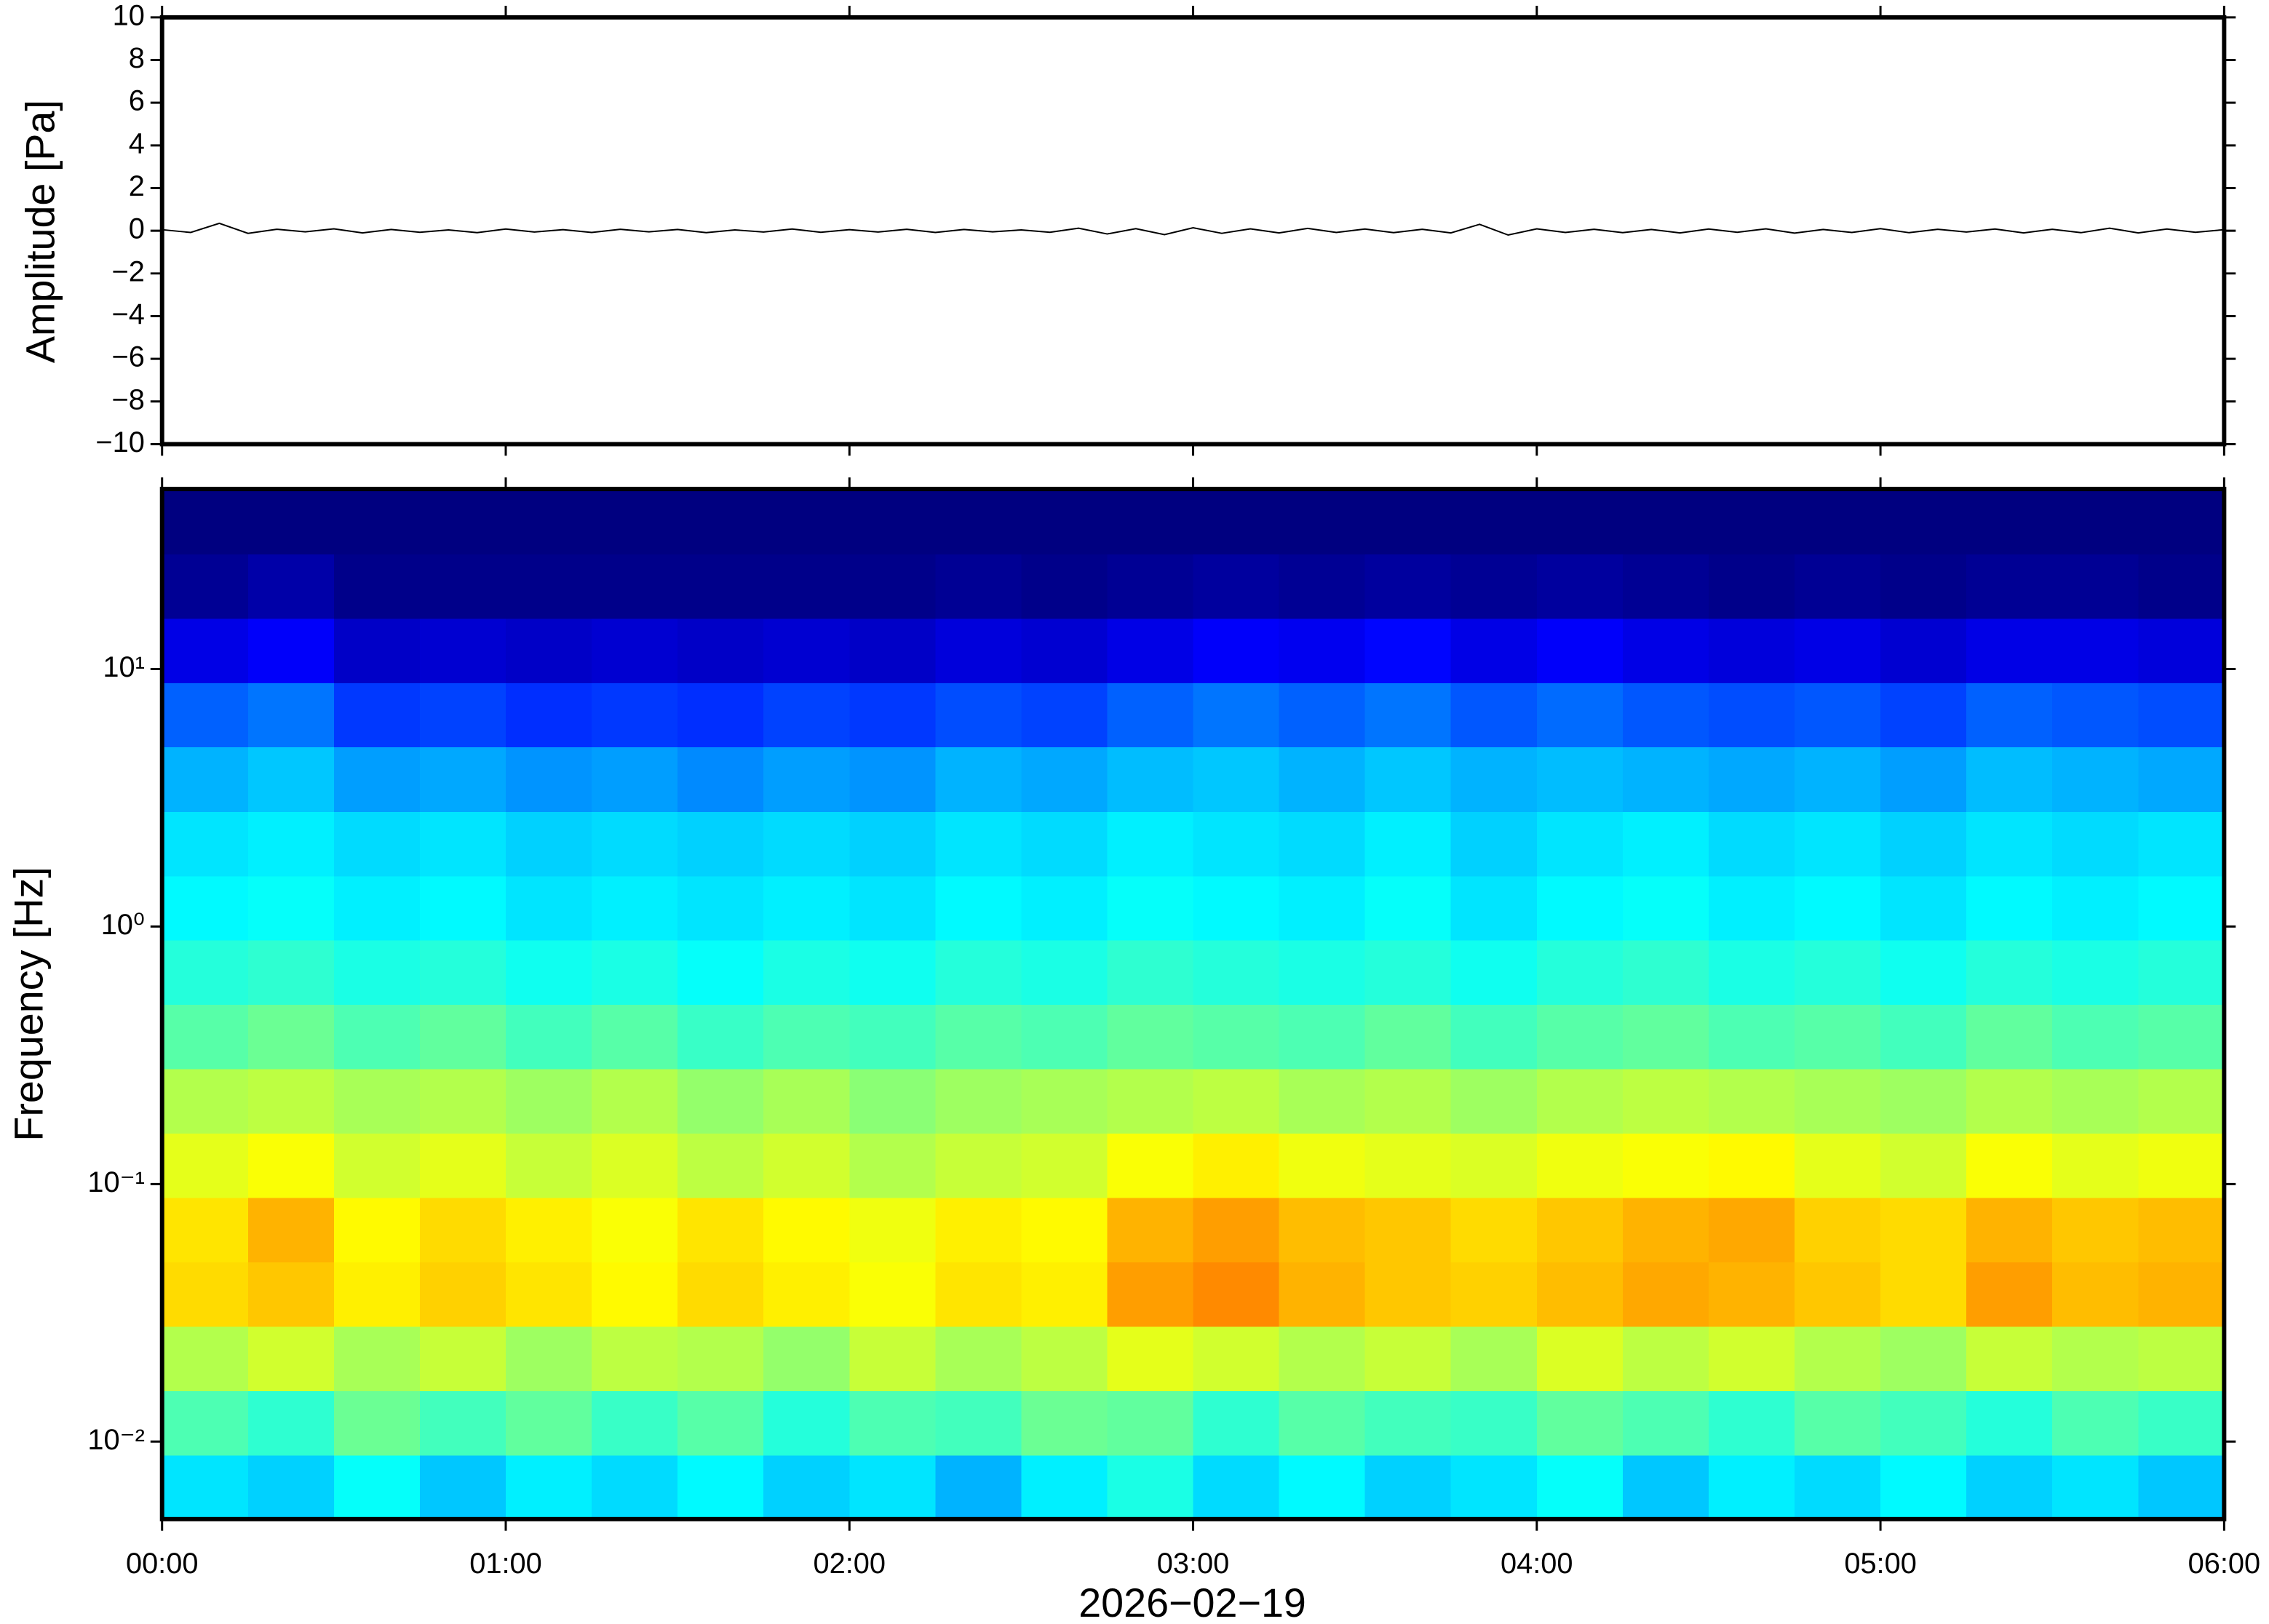 The width and height of the screenshot is (2269, 1624). I want to click on x-tick-label: 01:00, so click(505, 1564).